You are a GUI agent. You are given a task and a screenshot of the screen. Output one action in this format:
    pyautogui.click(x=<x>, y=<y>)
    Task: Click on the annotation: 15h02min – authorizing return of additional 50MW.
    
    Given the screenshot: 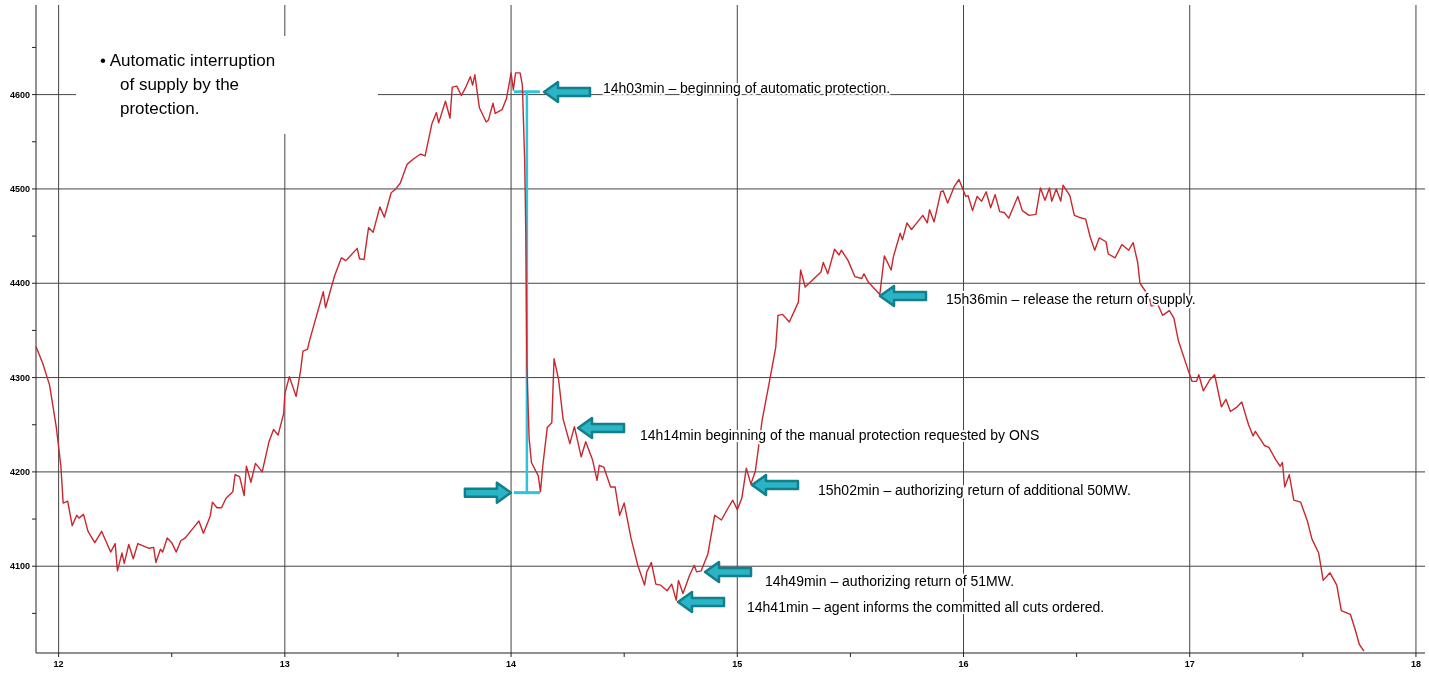 What is the action you would take?
    pyautogui.click(x=974, y=490)
    